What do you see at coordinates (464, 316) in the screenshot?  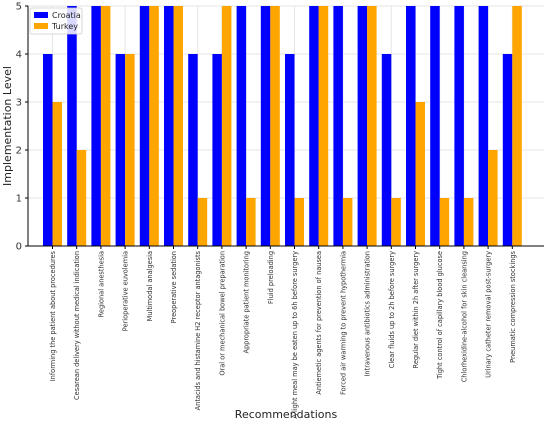 I see `x-tick-label: Chlorhexidine-alcohol for skin cleansing` at bounding box center [464, 316].